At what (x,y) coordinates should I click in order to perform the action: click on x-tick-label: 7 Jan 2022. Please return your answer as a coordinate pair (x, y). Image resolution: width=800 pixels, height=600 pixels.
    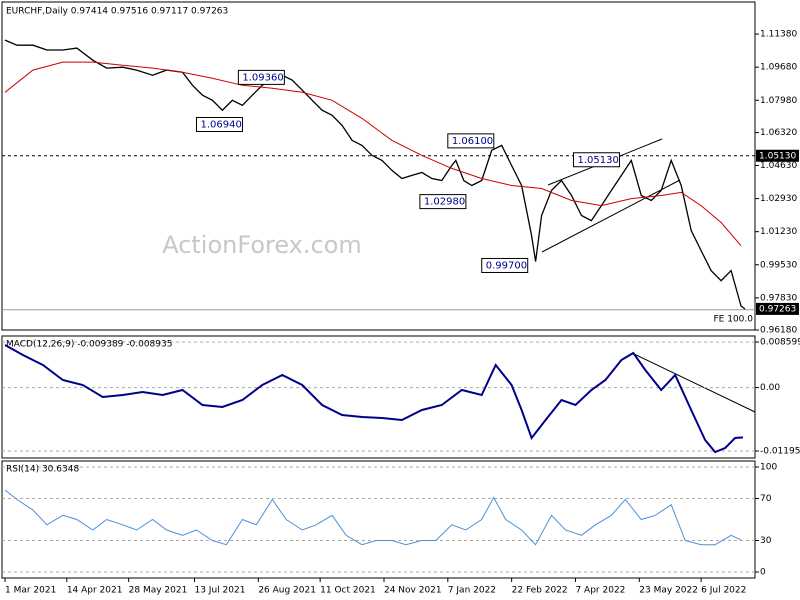
    Looking at the image, I should click on (472, 591).